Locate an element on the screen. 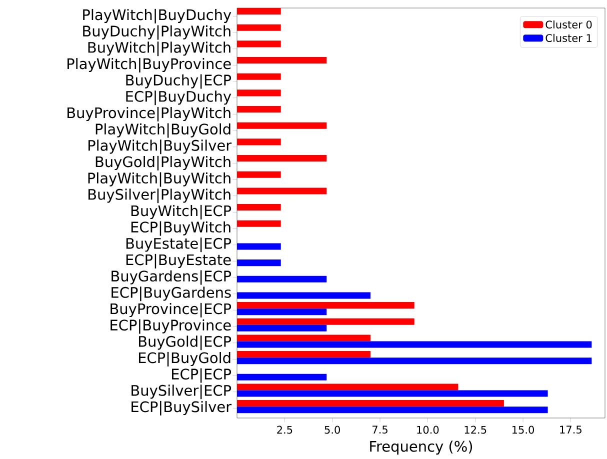 This screenshot has width=607, height=459. x-axis-title: Frequency (%) is located at coordinates (421, 447).